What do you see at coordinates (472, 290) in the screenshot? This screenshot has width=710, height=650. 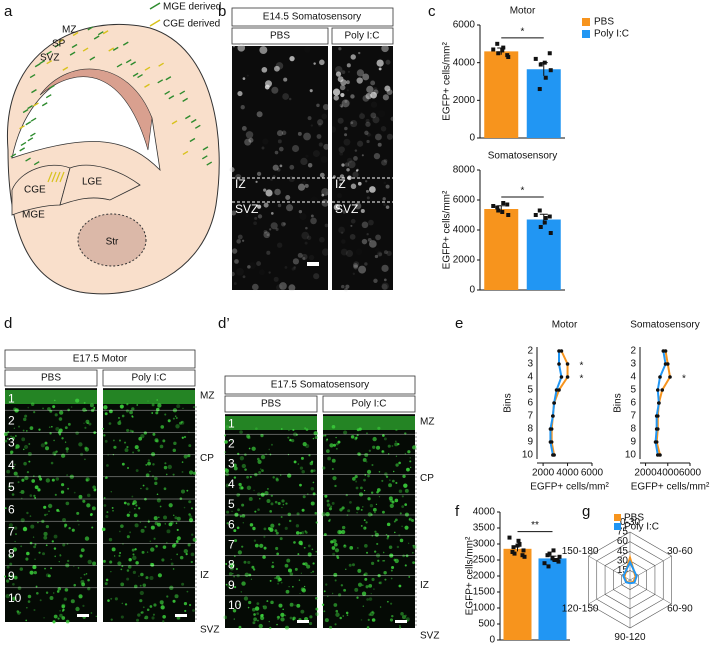 I see `y-tick-label: 0` at bounding box center [472, 290].